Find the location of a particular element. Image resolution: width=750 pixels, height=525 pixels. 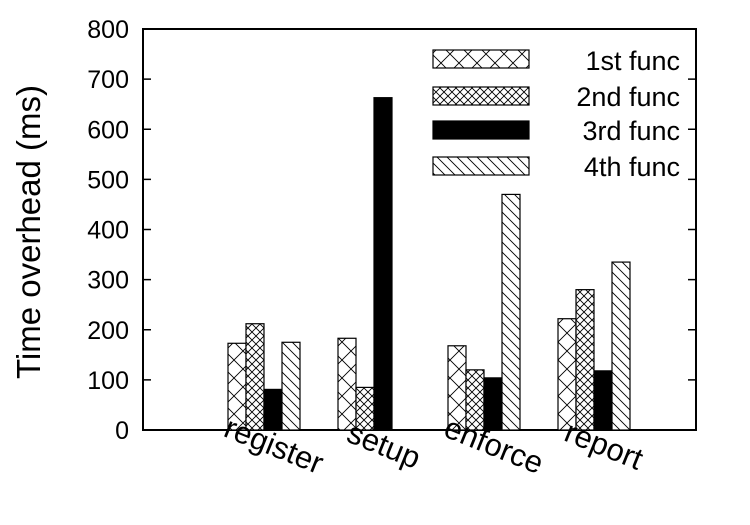

bar-enforce-3rd-func is located at coordinates (493, 404).